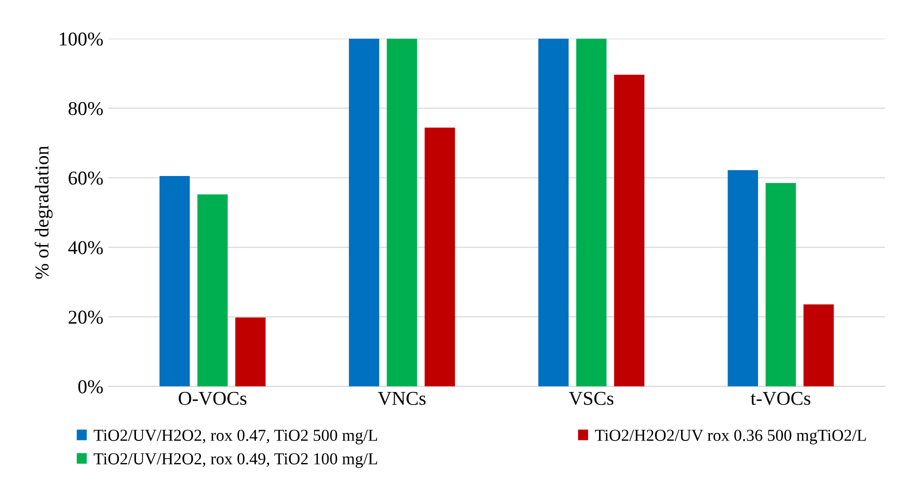 This screenshot has height=483, width=903. Describe the element at coordinates (591, 399) in the screenshot. I see `x-tick-label: VSCs` at that location.